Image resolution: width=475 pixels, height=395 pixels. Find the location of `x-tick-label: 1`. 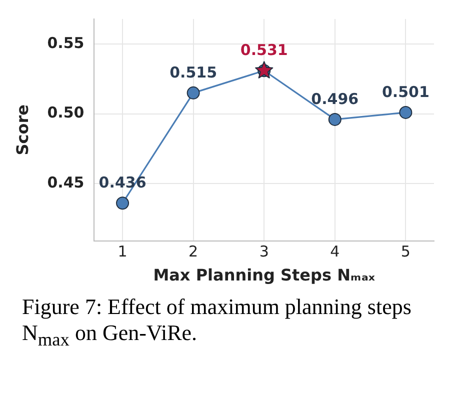

x-tick-label: 1 is located at coordinates (123, 251).